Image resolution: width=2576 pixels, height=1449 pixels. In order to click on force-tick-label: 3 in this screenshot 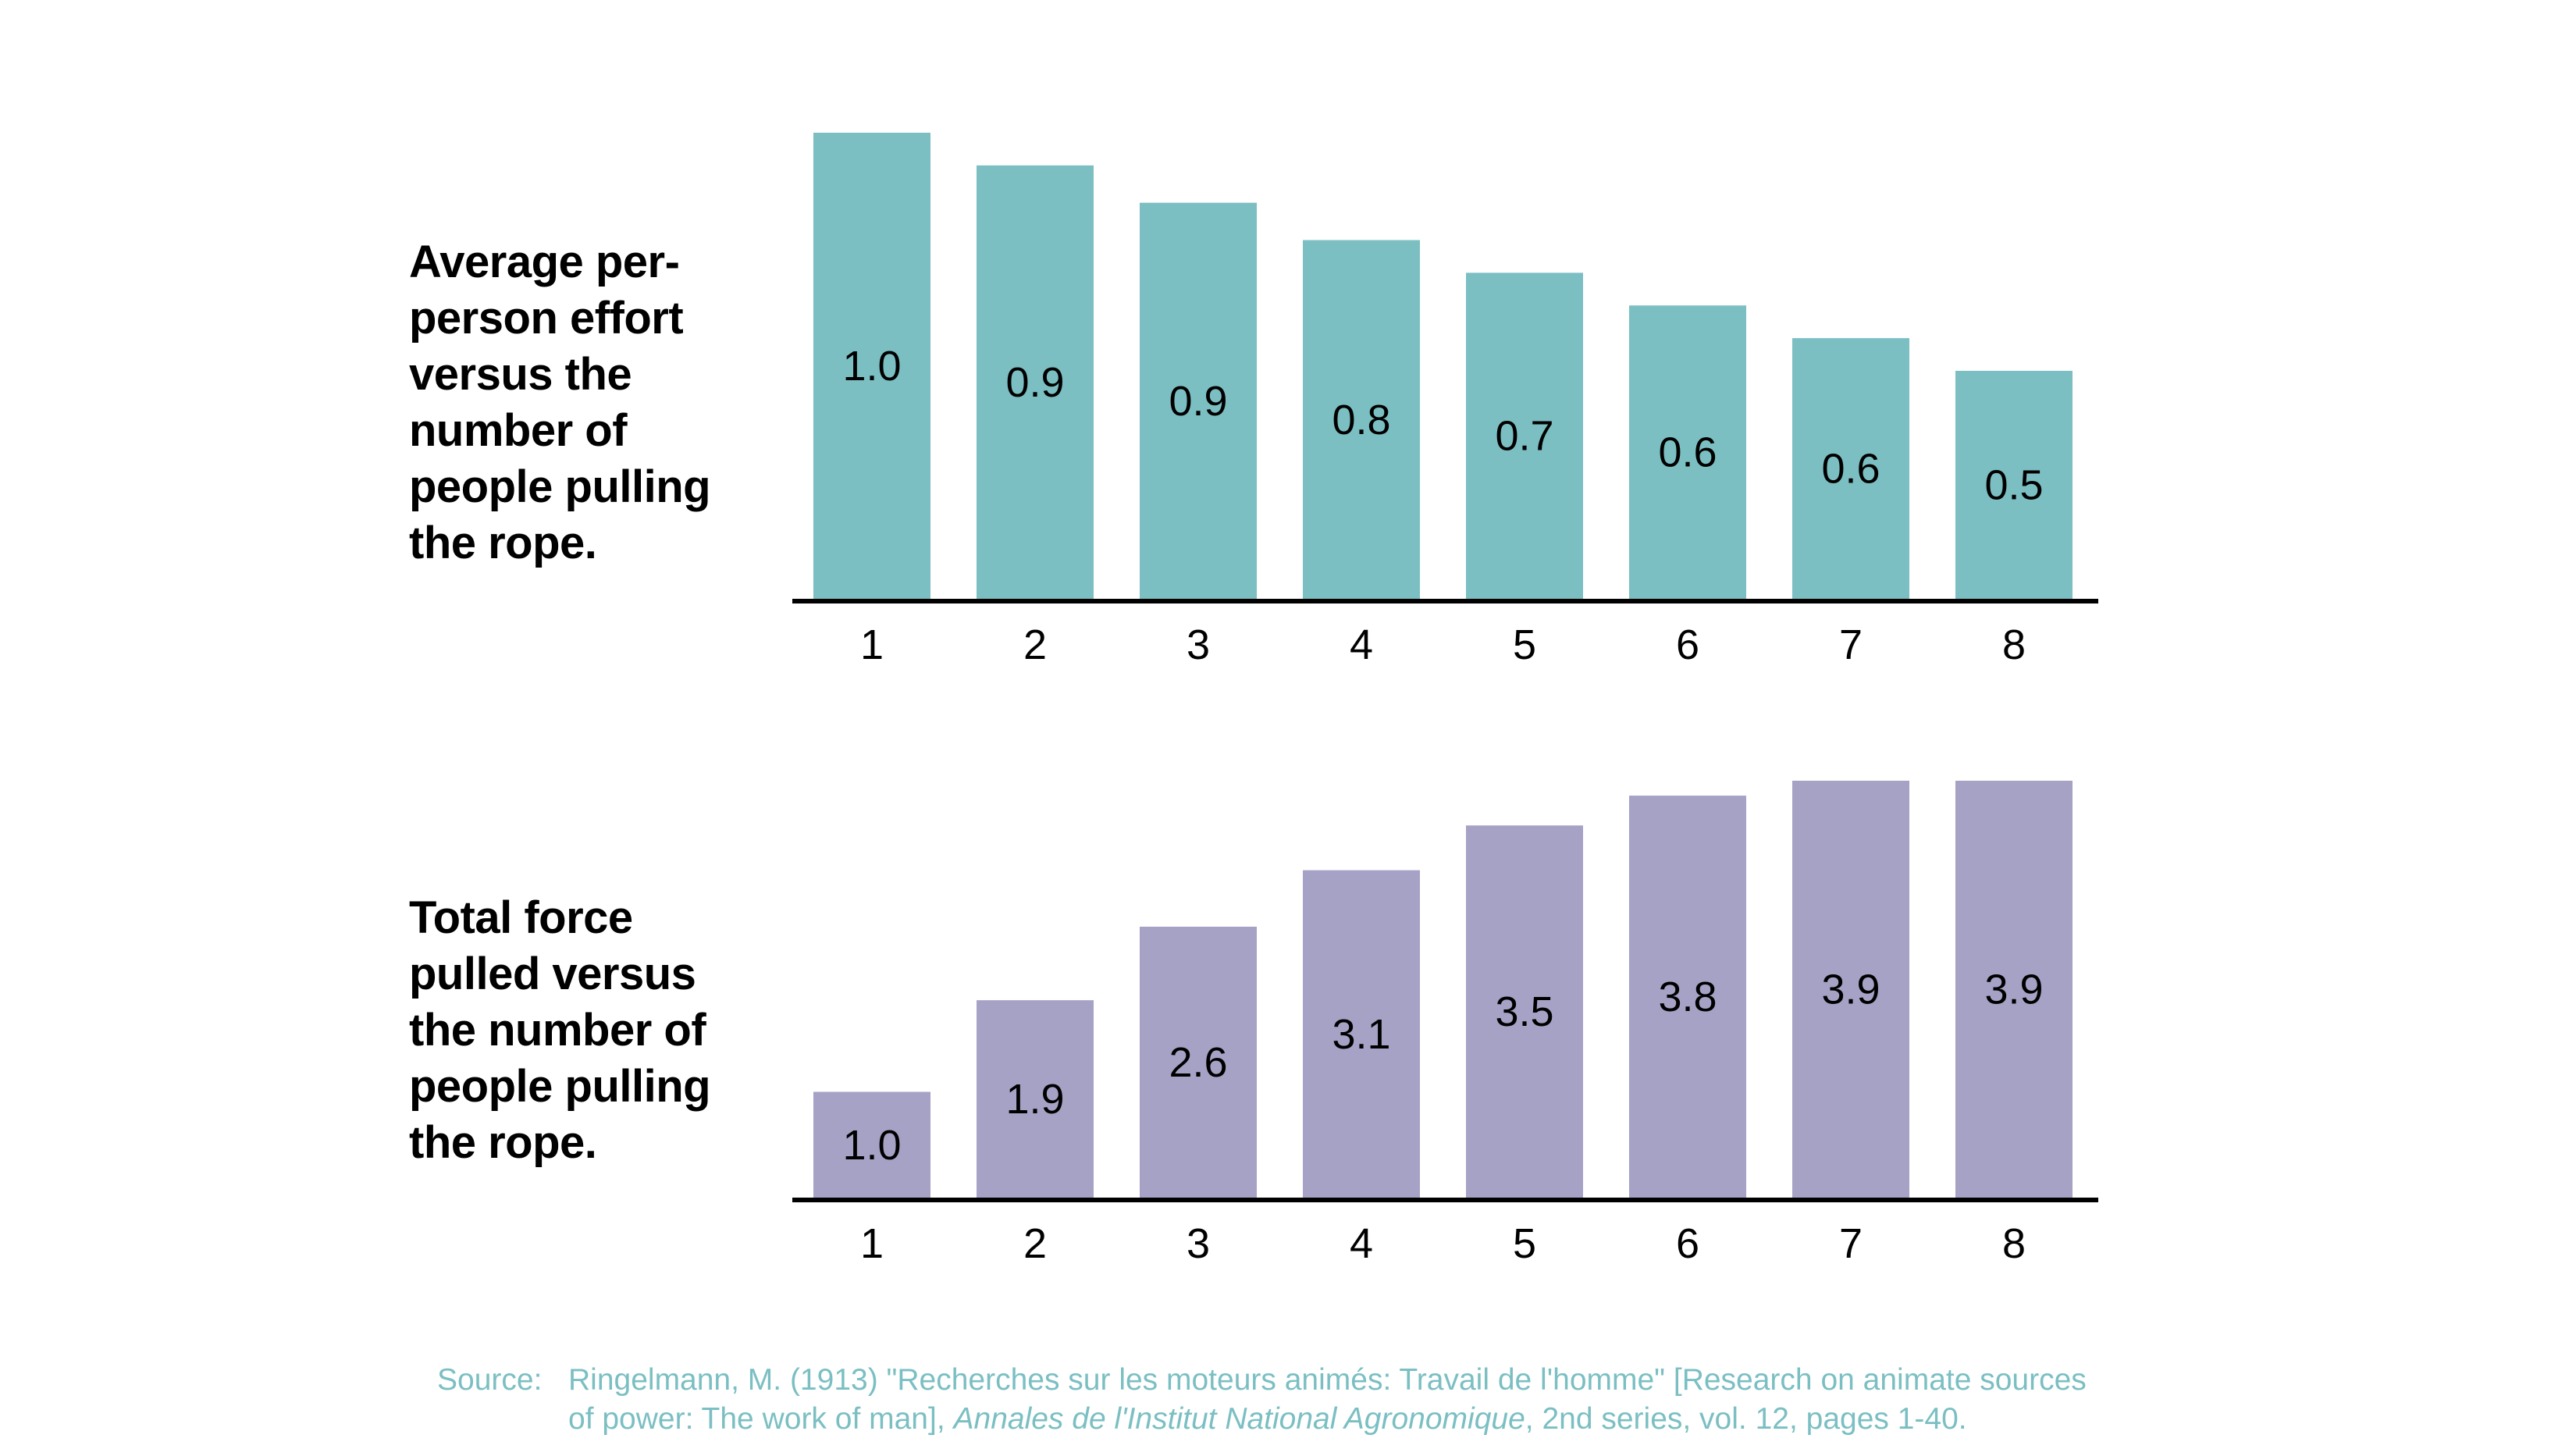, I will do `click(1198, 1243)`.